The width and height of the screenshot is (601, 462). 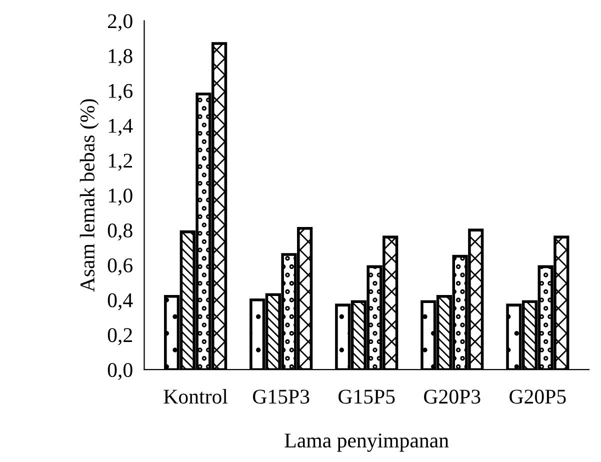 What do you see at coordinates (120, 337) in the screenshot?
I see `y-tick-label: 0,2` at bounding box center [120, 337].